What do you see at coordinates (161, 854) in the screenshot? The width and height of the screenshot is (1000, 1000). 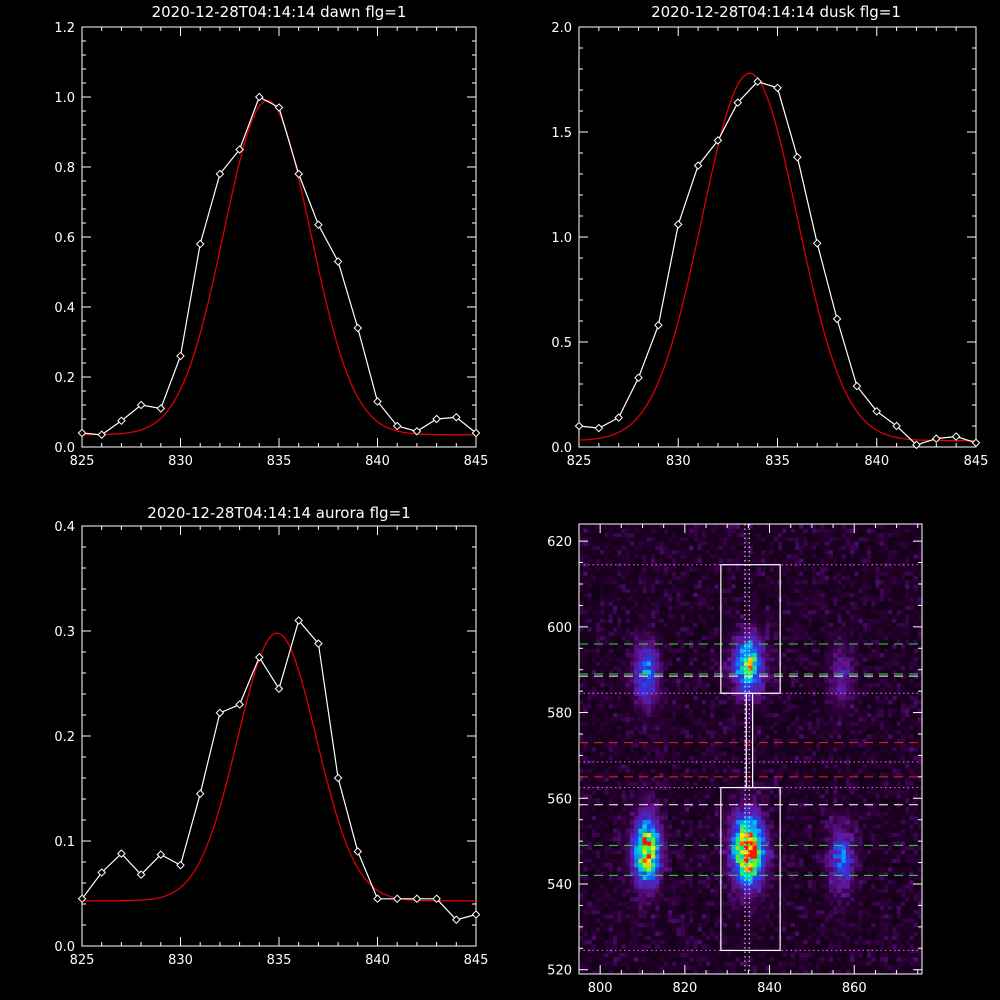 I see `data-point` at bounding box center [161, 854].